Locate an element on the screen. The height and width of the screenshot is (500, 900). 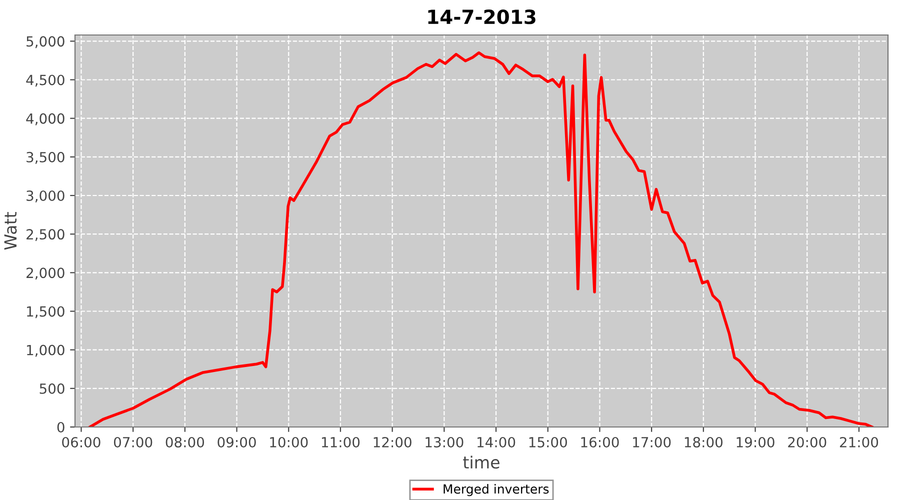
y-tick-label: 3,500 is located at coordinates (45, 158).